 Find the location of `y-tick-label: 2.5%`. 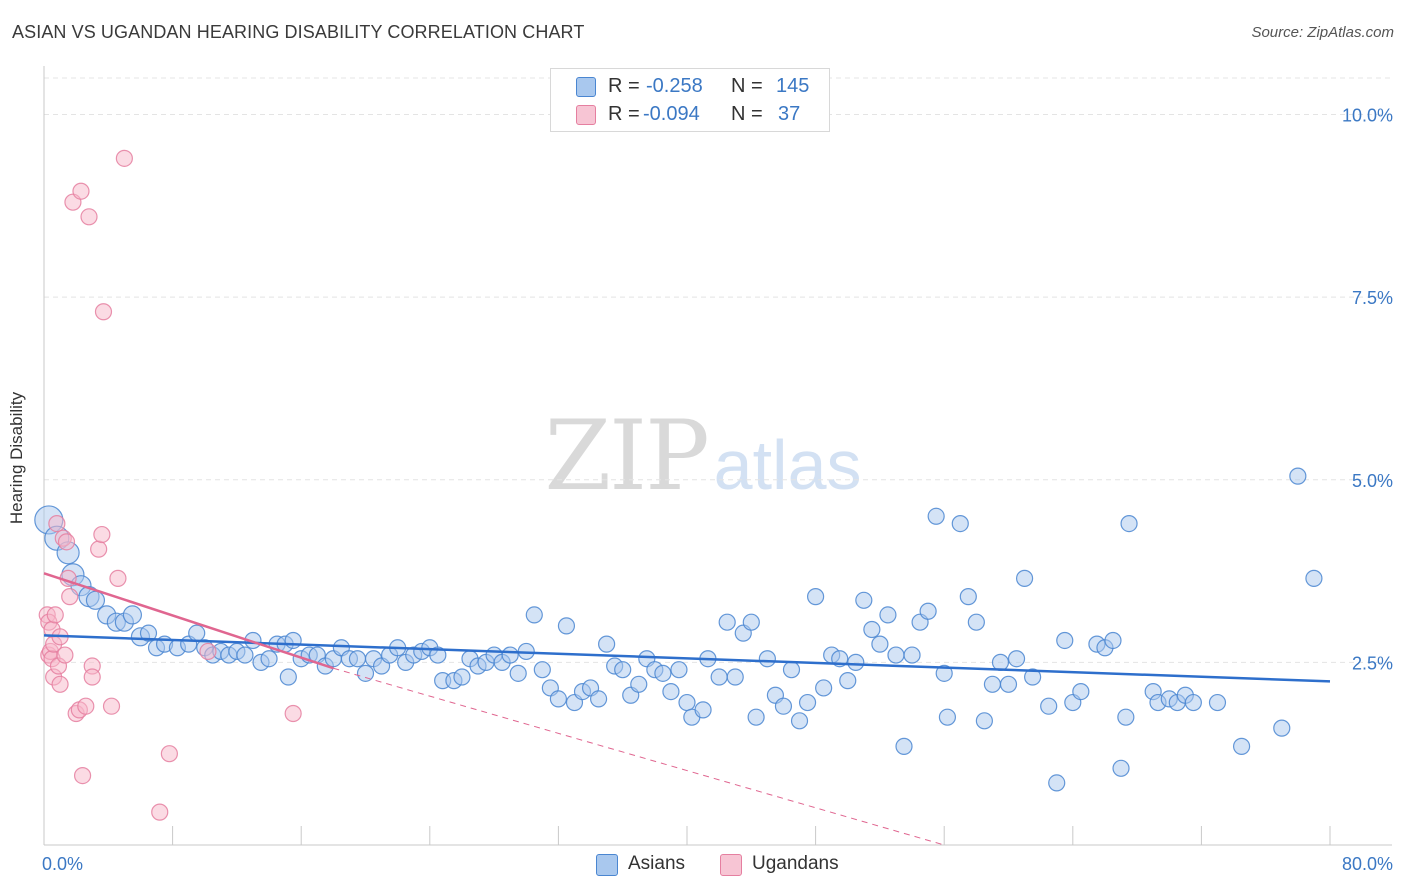

y-tick-label: 2.5% is located at coordinates (1372, 663).